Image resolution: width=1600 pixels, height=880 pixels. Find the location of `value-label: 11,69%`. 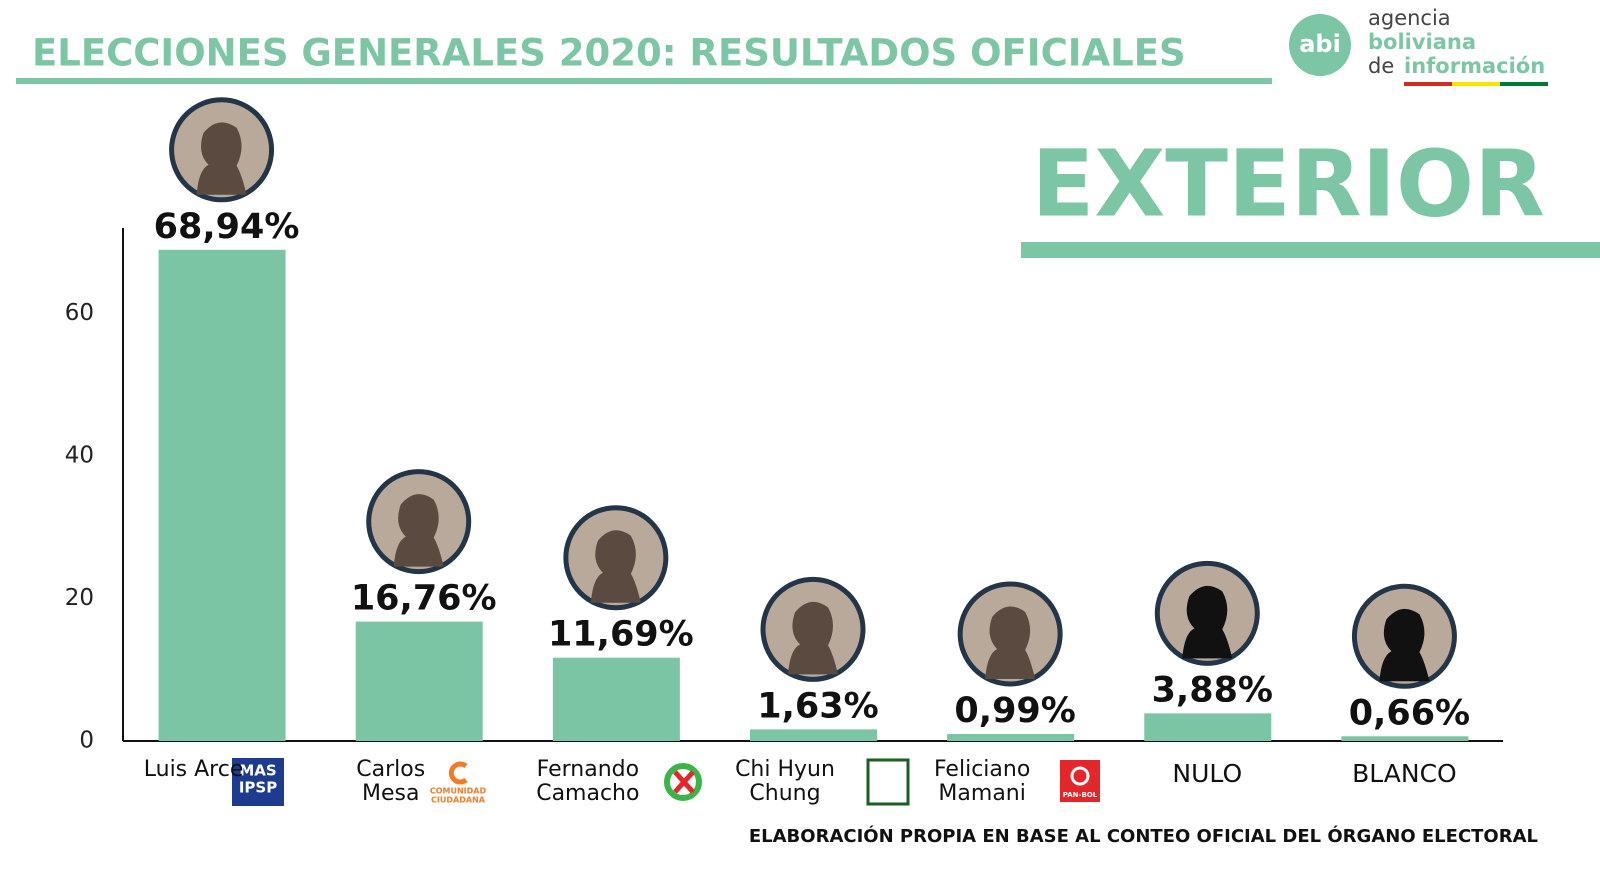

value-label: 11,69% is located at coordinates (621, 635).